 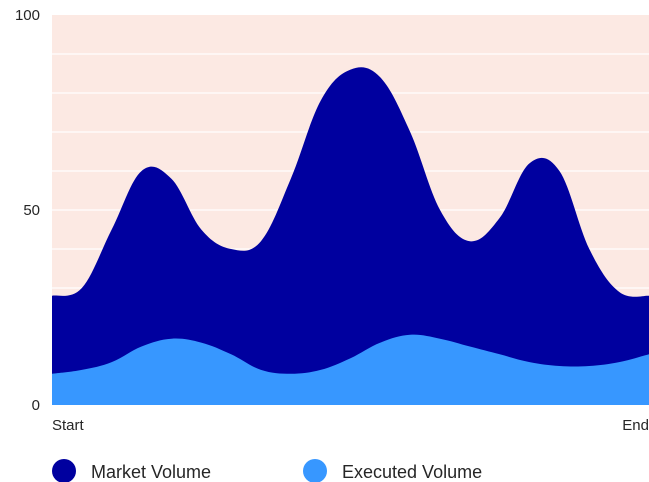 I want to click on x-axis-ticks: Start End, so click(x=350, y=425).